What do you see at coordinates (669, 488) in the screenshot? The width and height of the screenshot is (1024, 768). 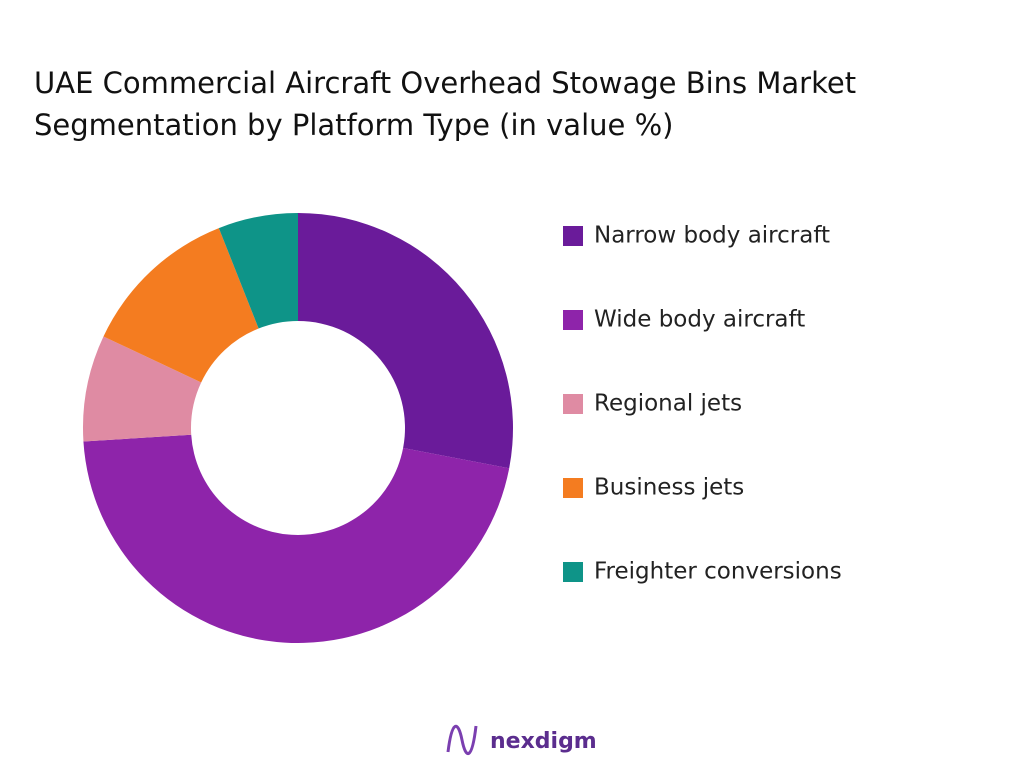 I see `legend-label: Business jets` at bounding box center [669, 488].